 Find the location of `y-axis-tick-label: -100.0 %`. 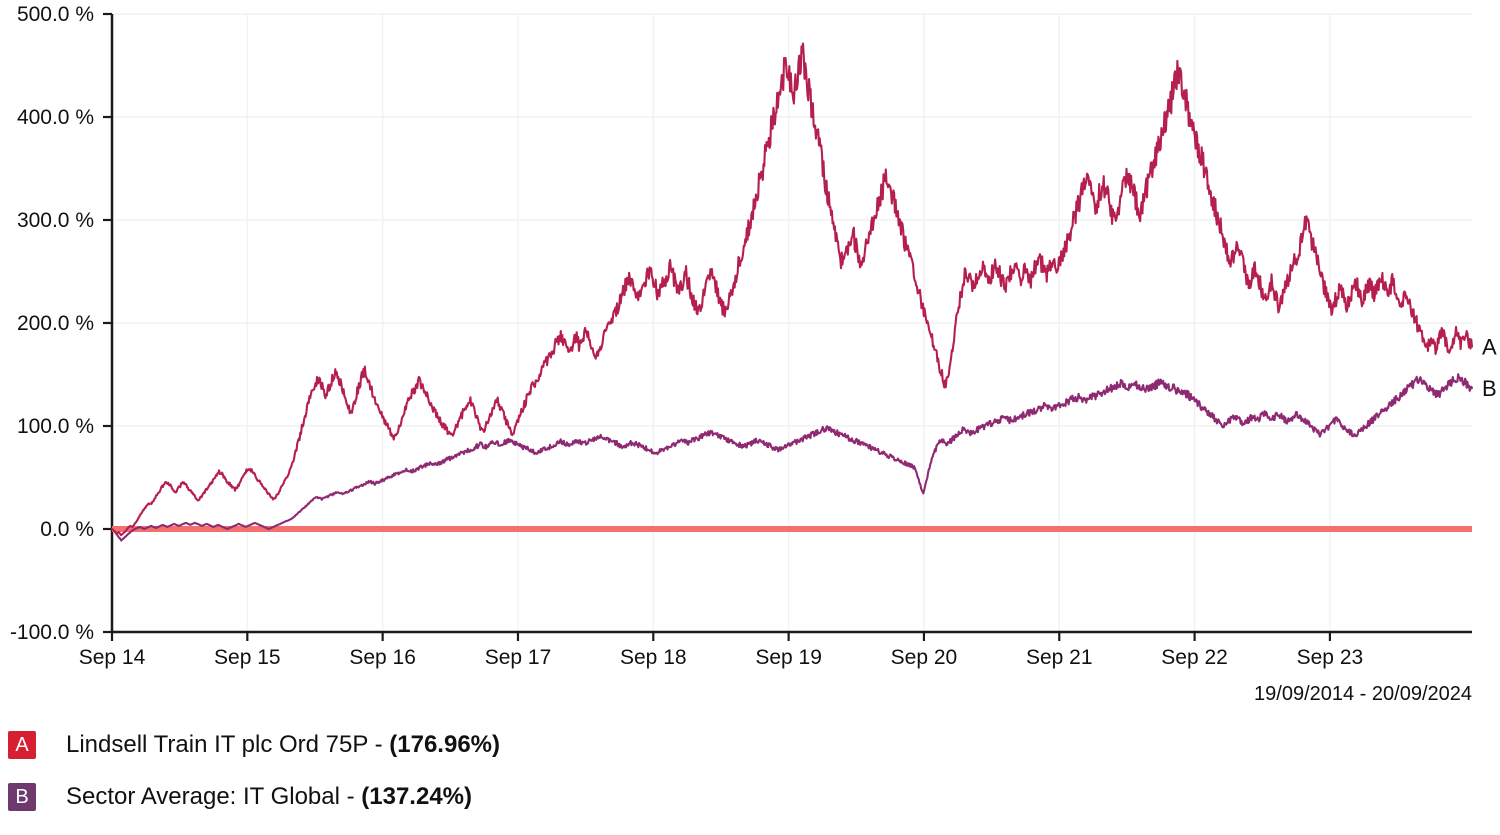

y-axis-tick-label: -100.0 % is located at coordinates (52, 632).